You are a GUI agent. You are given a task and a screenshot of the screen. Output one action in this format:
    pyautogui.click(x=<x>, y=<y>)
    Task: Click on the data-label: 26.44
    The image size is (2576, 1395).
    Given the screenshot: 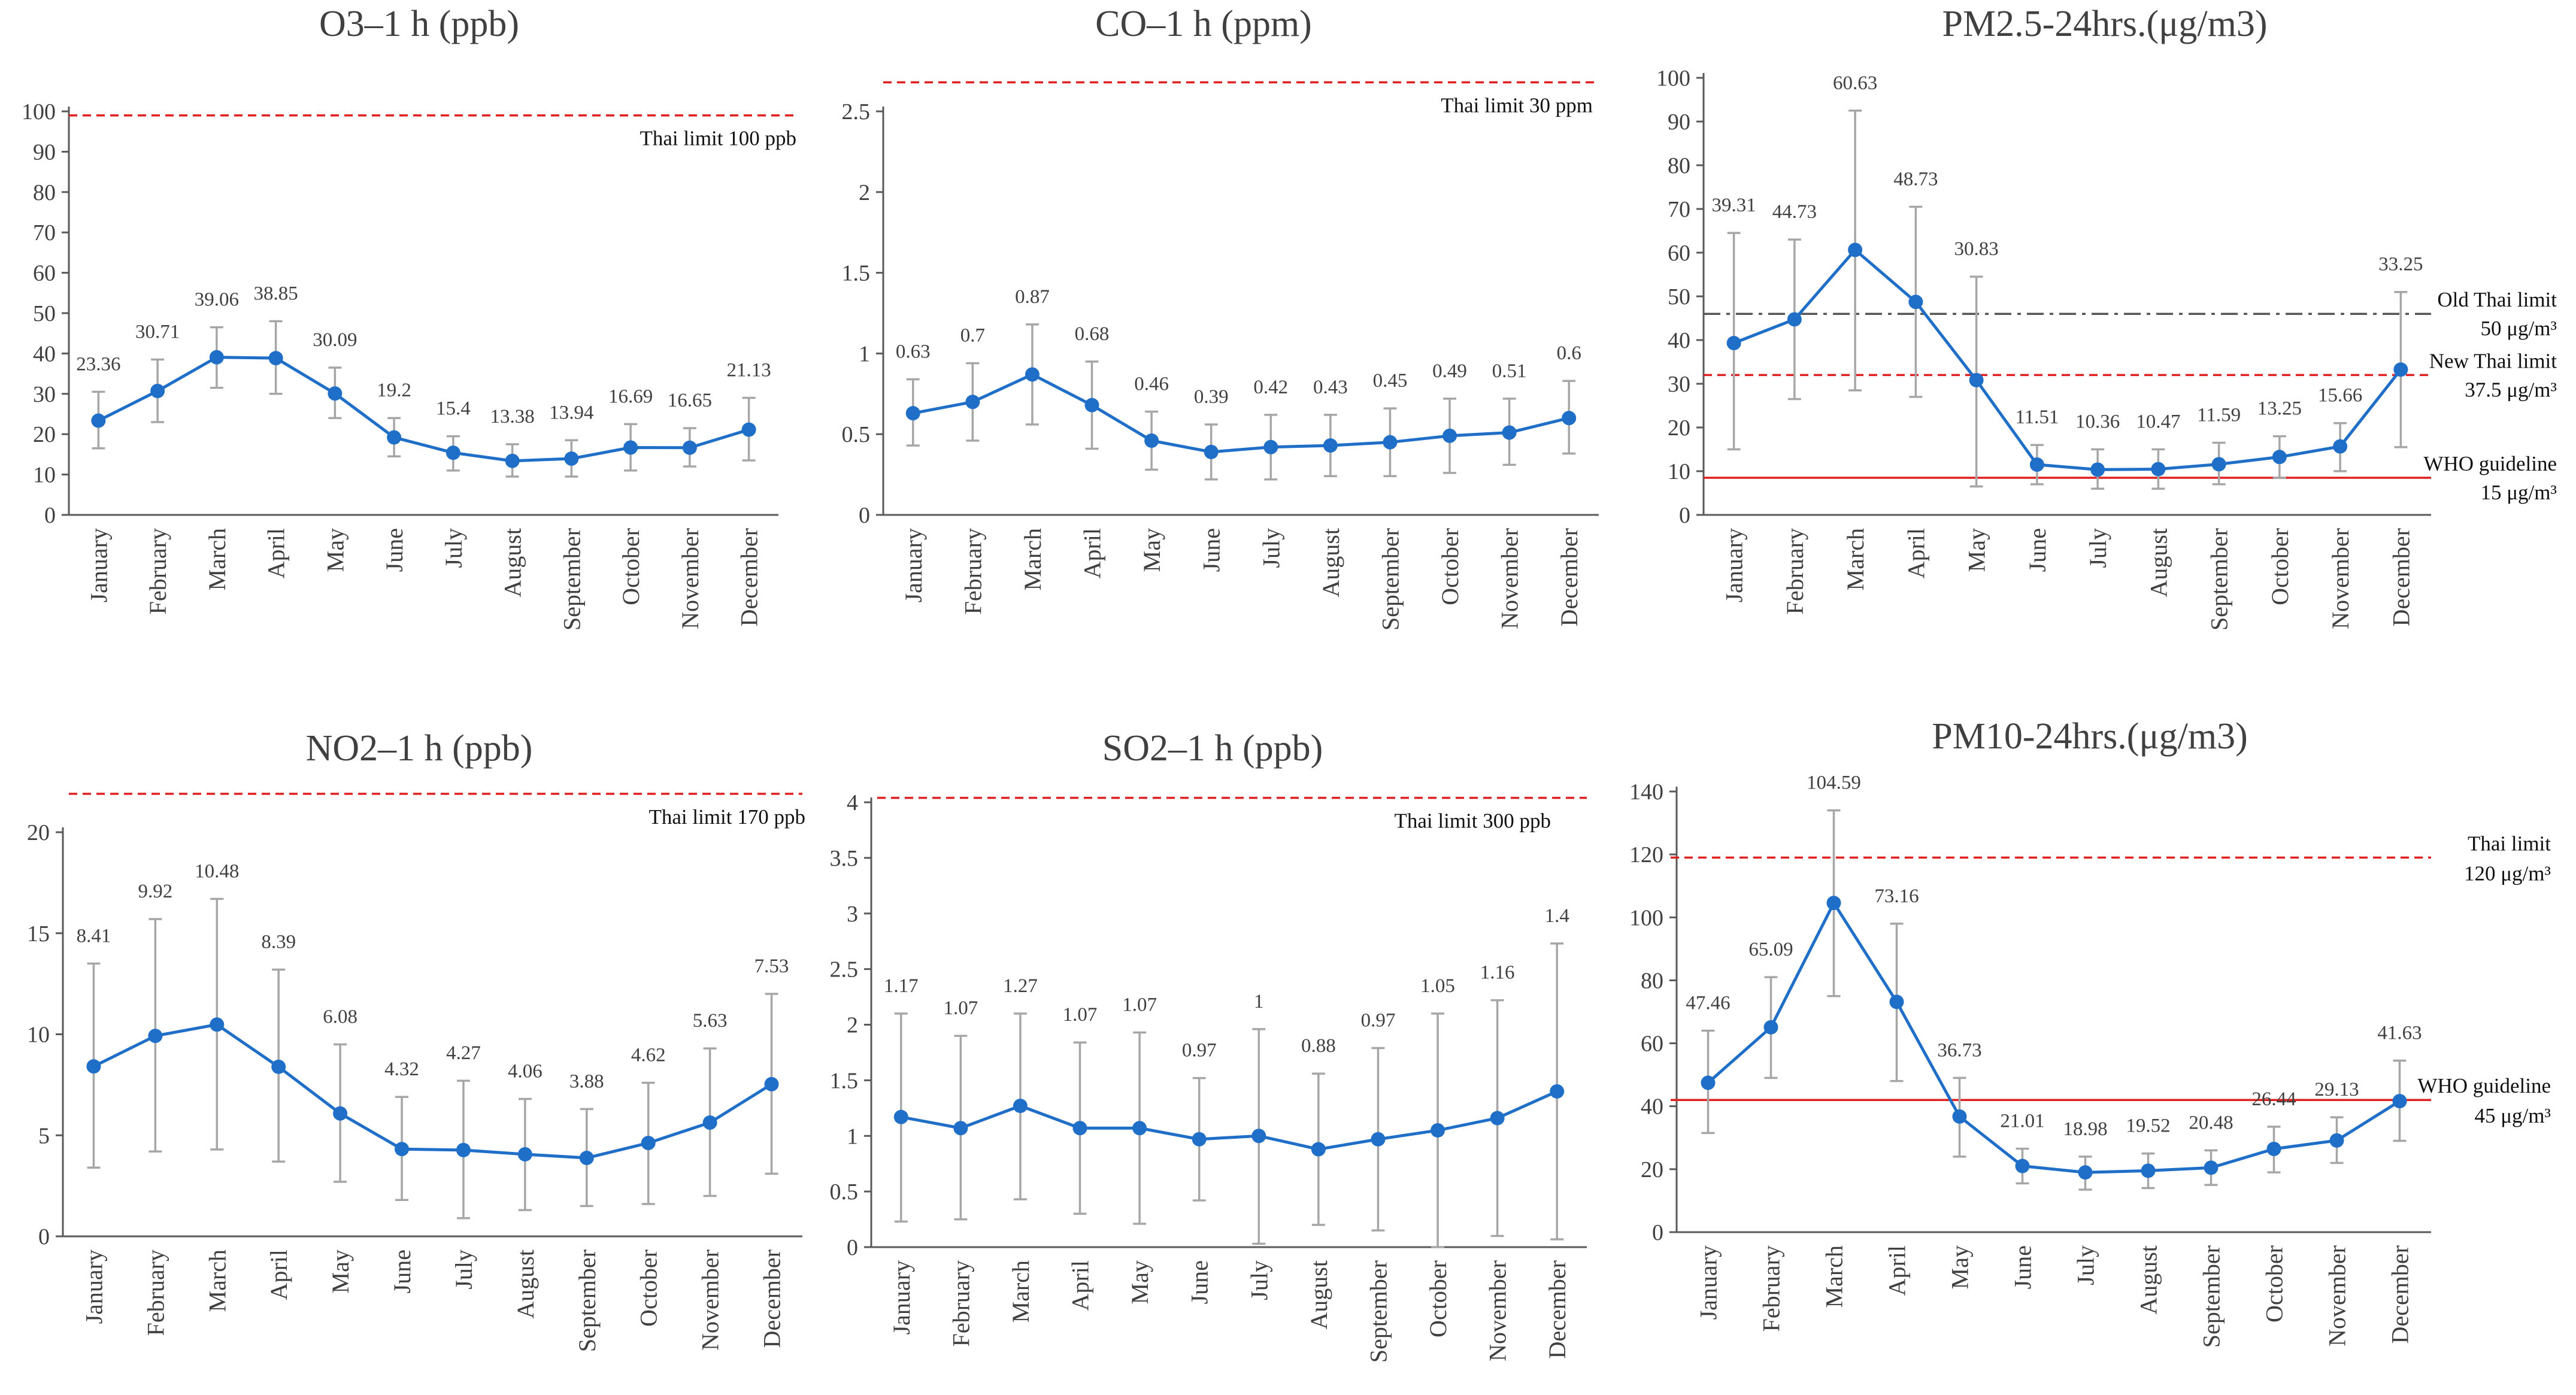 What is the action you would take?
    pyautogui.click(x=2273, y=1099)
    